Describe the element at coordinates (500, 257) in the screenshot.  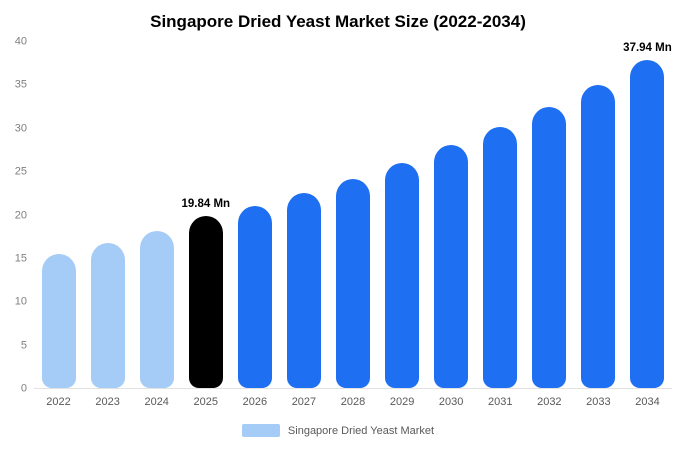
I see `bar-2031` at that location.